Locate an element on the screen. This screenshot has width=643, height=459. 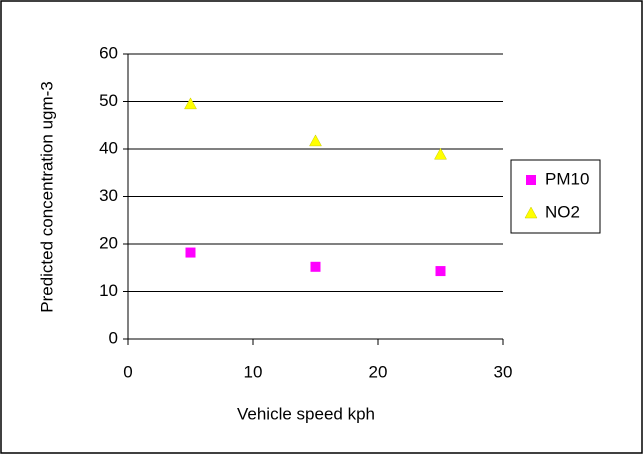
legend-label: NO2 is located at coordinates (562, 211).